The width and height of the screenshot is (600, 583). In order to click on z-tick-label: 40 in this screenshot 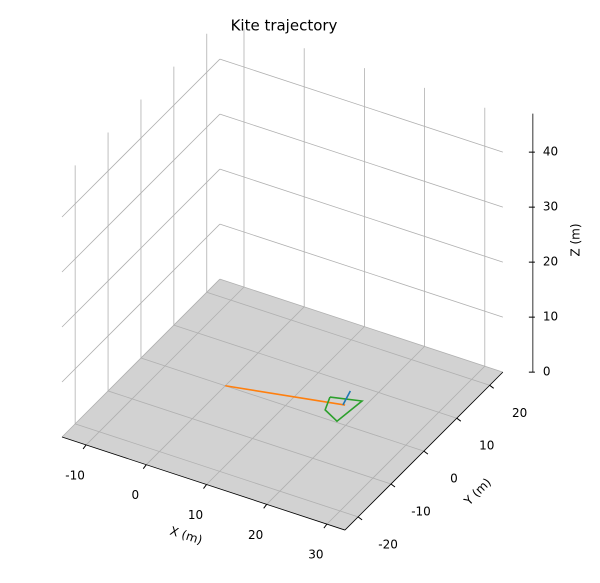, I will do `click(550, 152)`.